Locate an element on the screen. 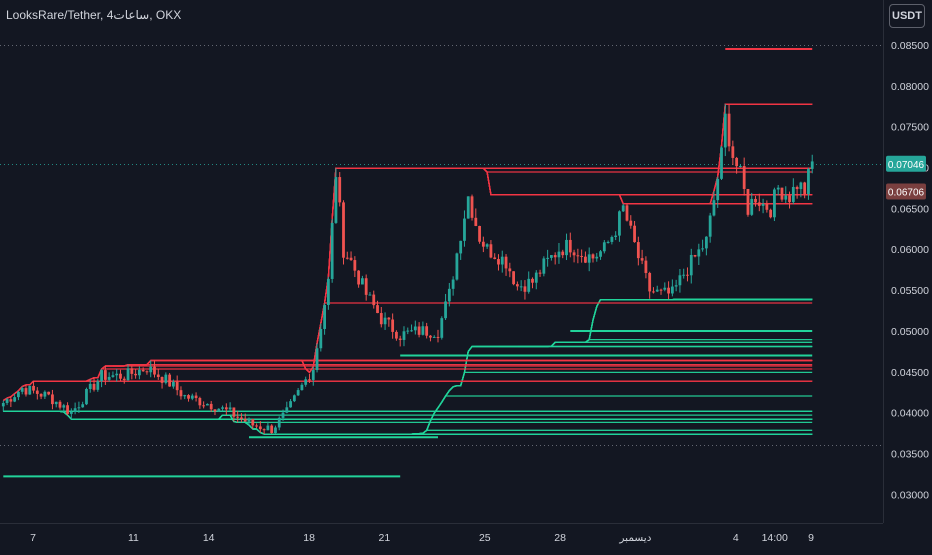 This screenshot has height=555, width=932. price-tick-label: 0.08500 is located at coordinates (910, 46).